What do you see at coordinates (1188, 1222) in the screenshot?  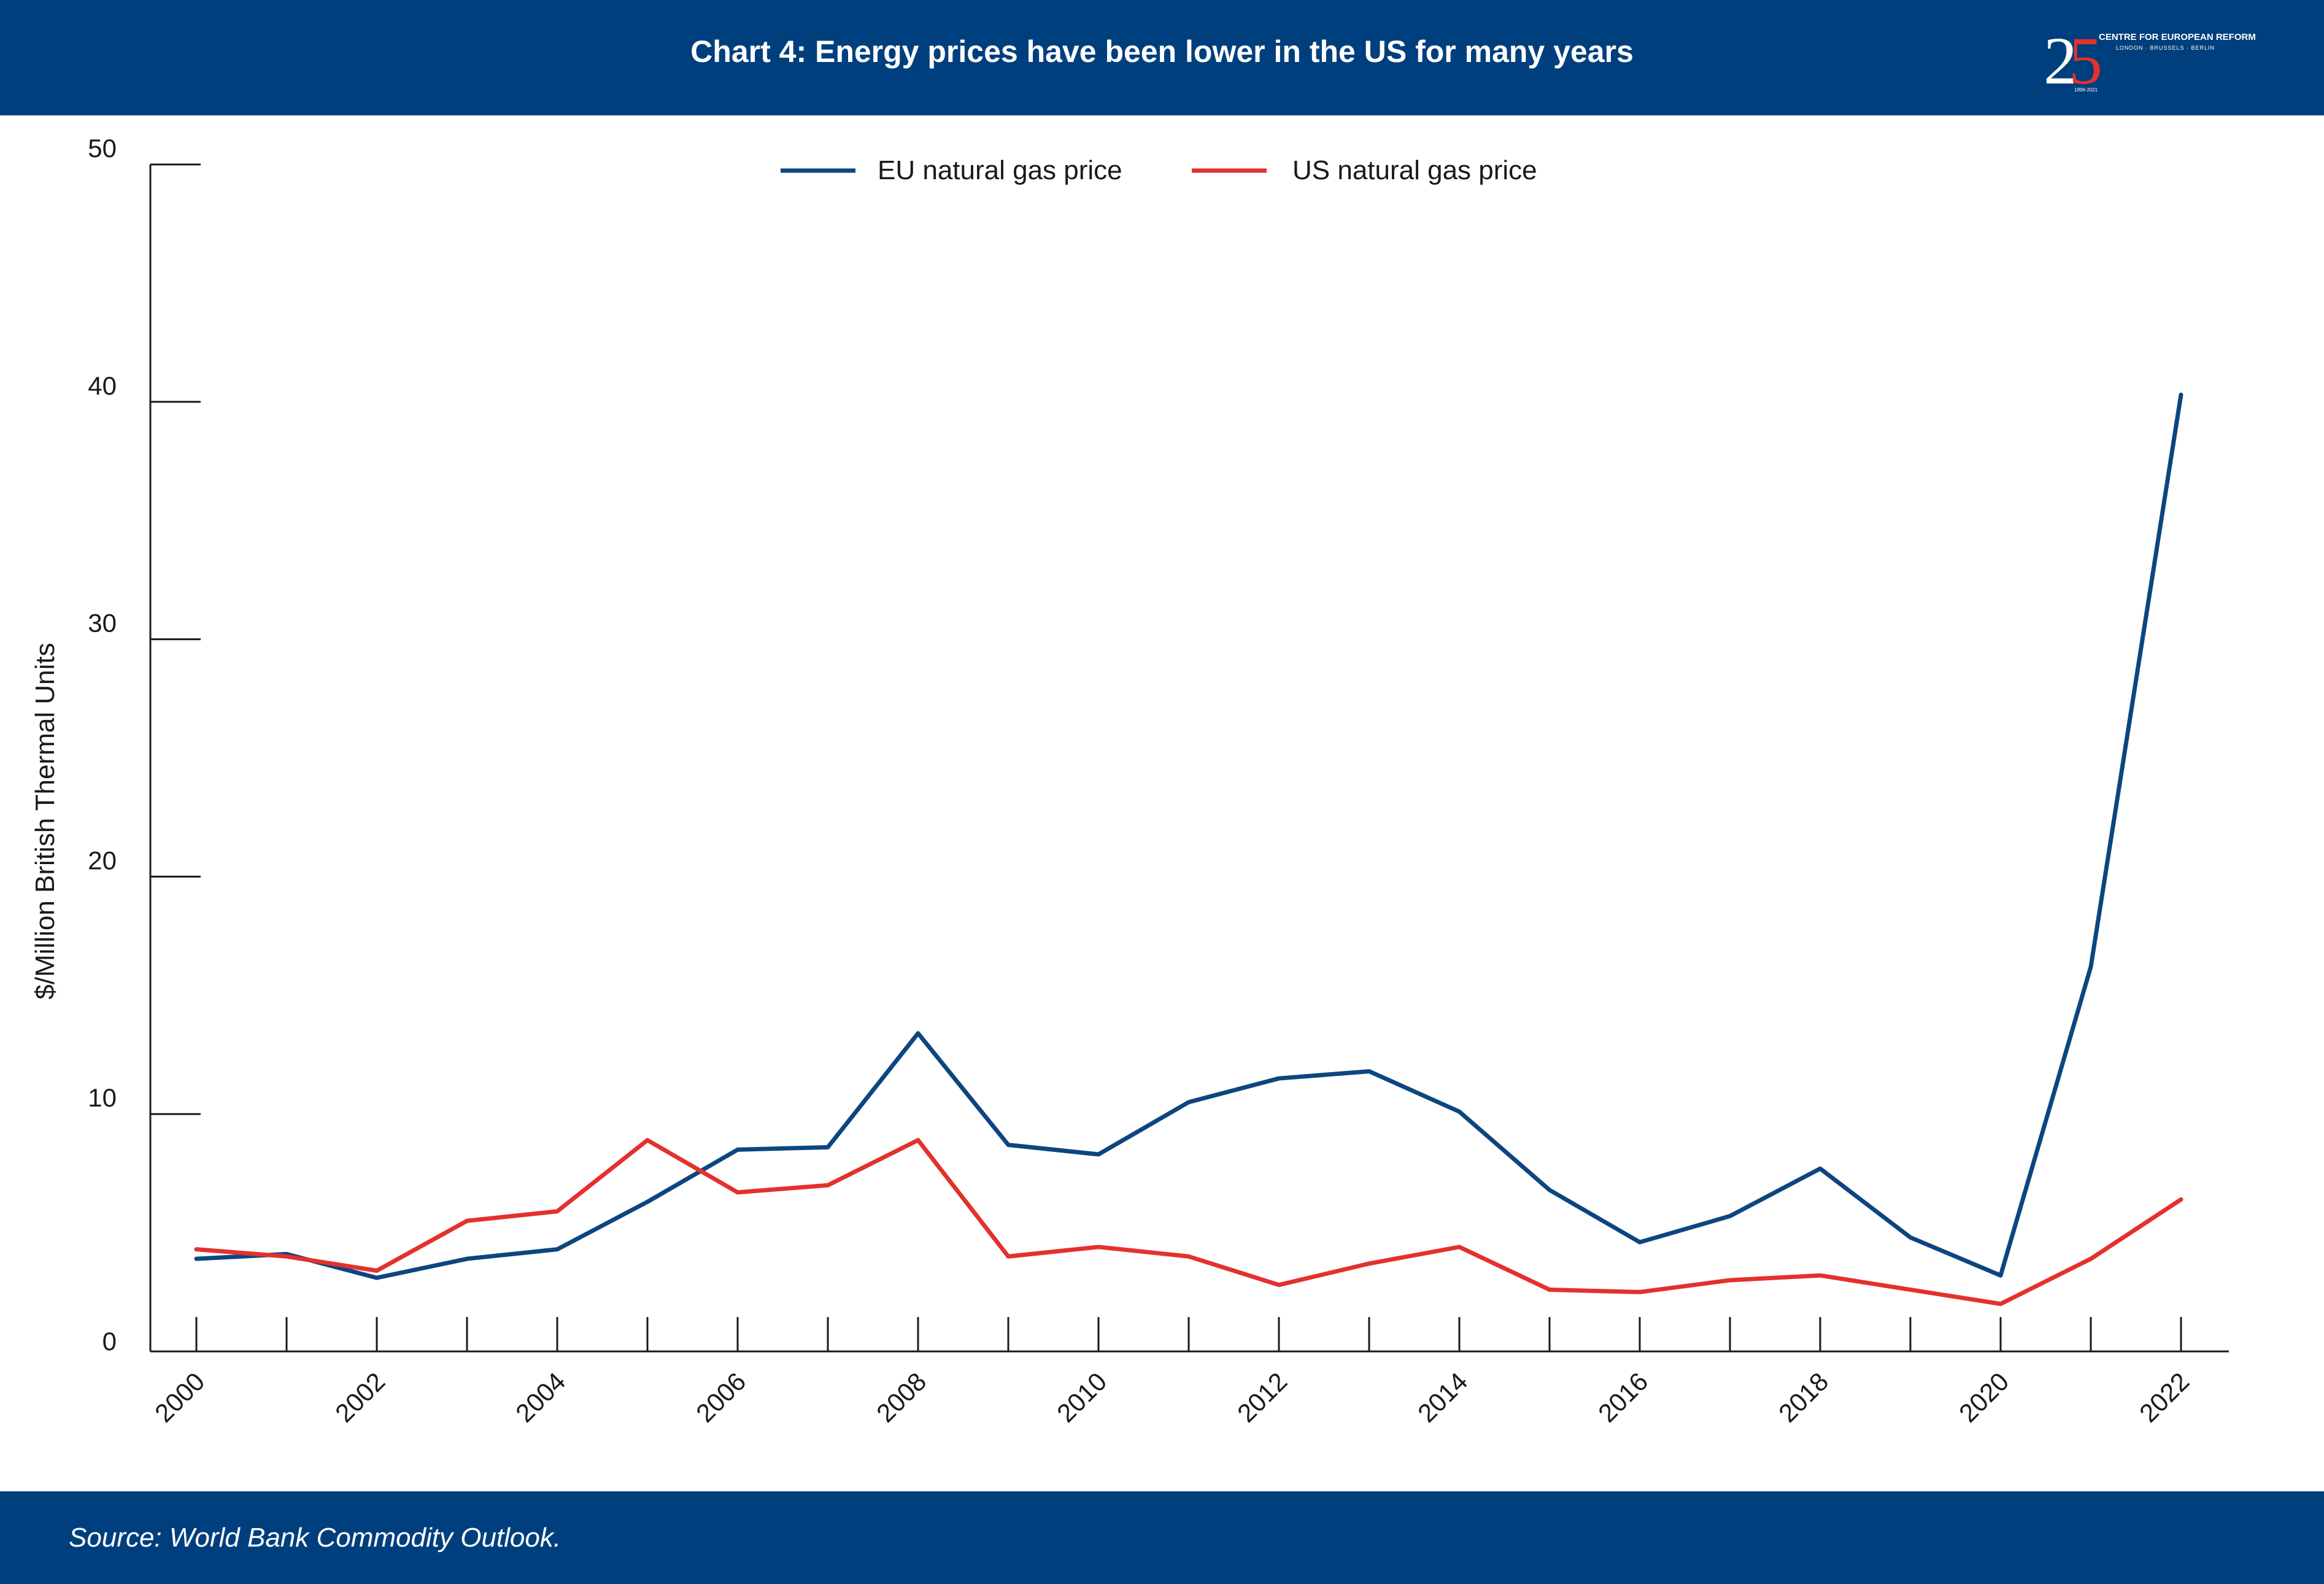 I see `us-series-line` at bounding box center [1188, 1222].